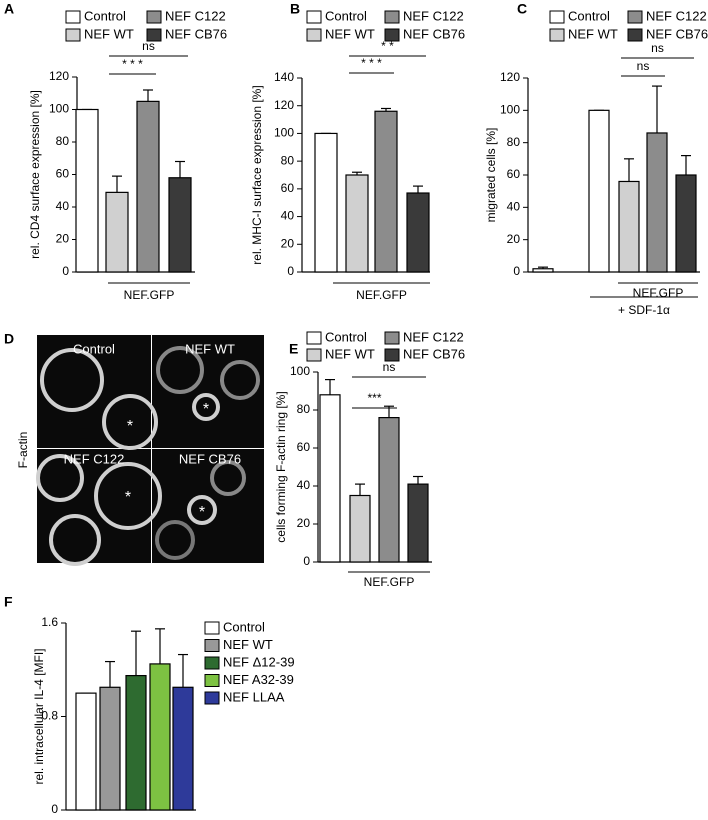 The image size is (708, 820). I want to click on cell-outlines, so click(148, 456).